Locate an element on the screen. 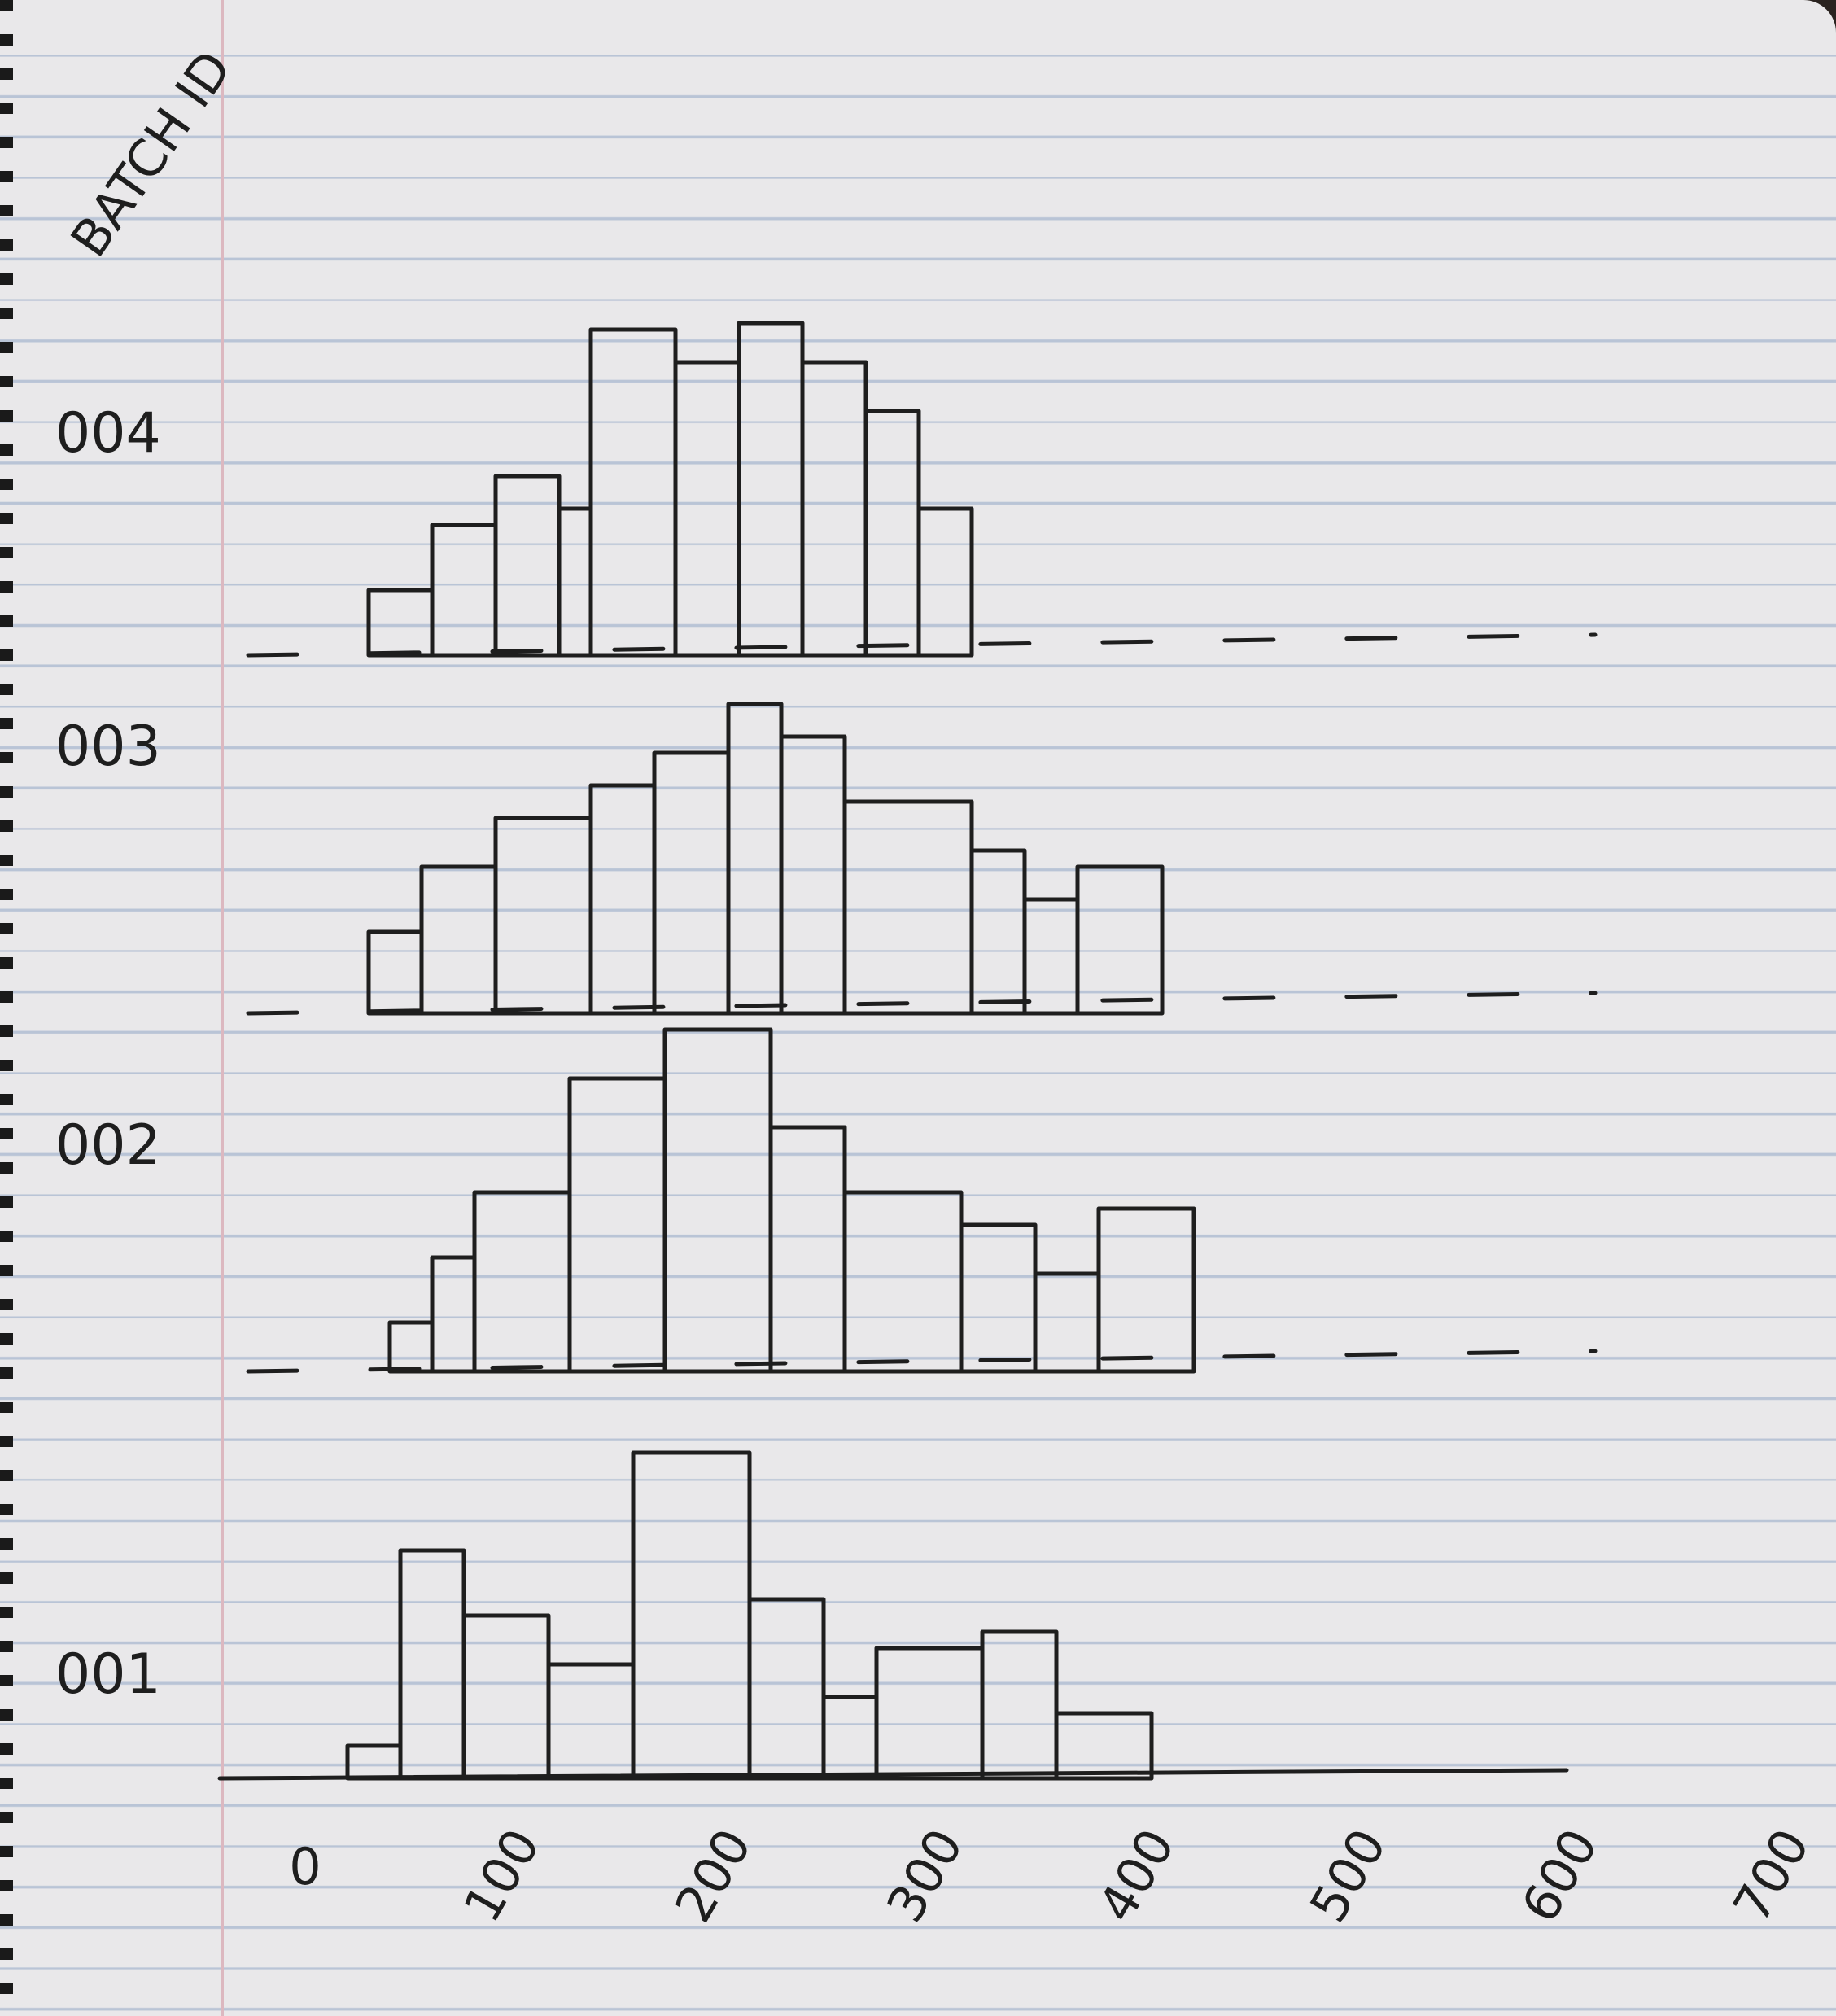  series-004: 004 is located at coordinates (826, 489).